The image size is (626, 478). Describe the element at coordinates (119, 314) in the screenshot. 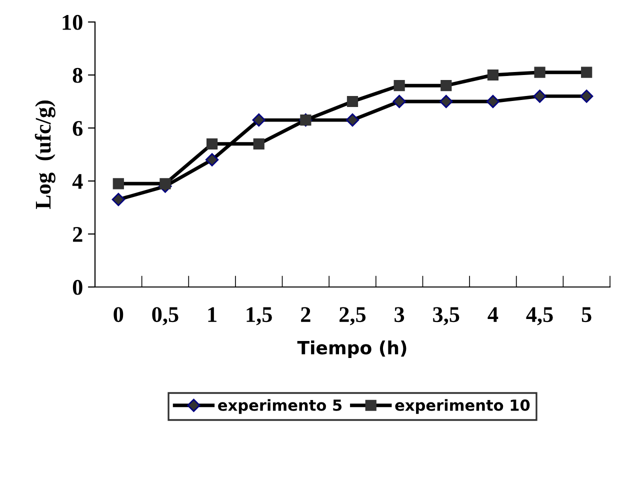

I see `x-tick-label: 0` at that location.